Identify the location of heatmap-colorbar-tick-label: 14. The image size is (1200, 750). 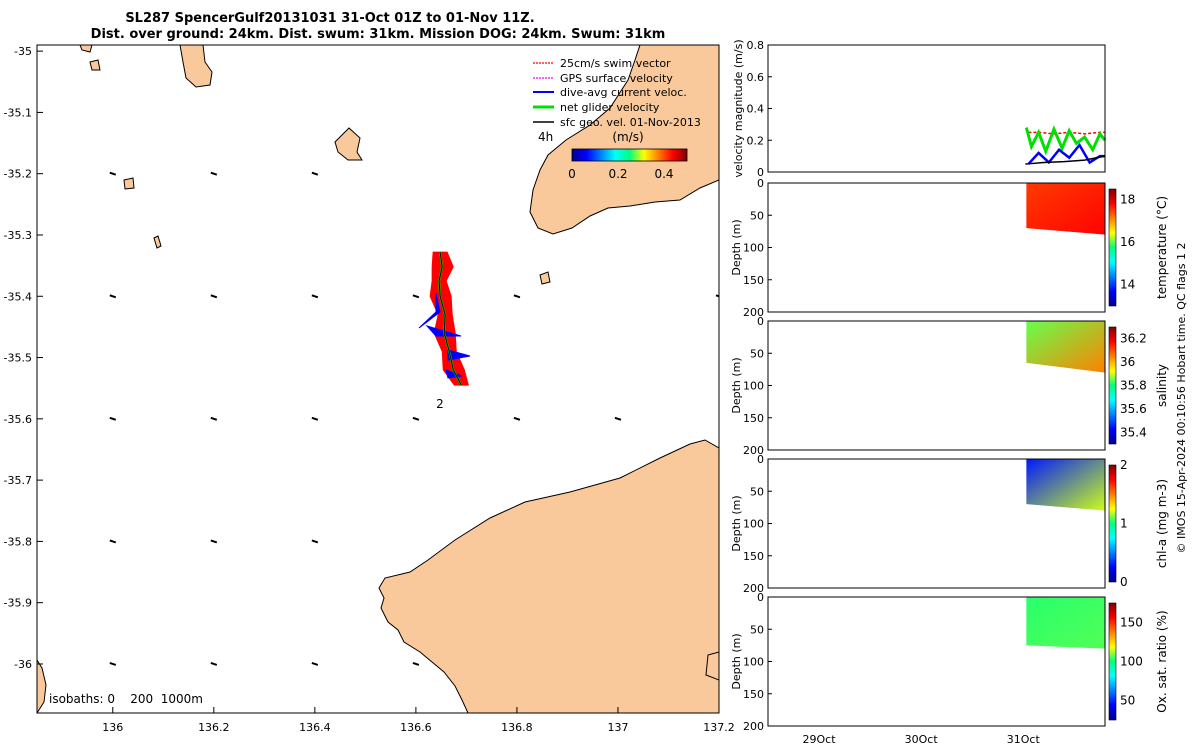
(1127, 285).